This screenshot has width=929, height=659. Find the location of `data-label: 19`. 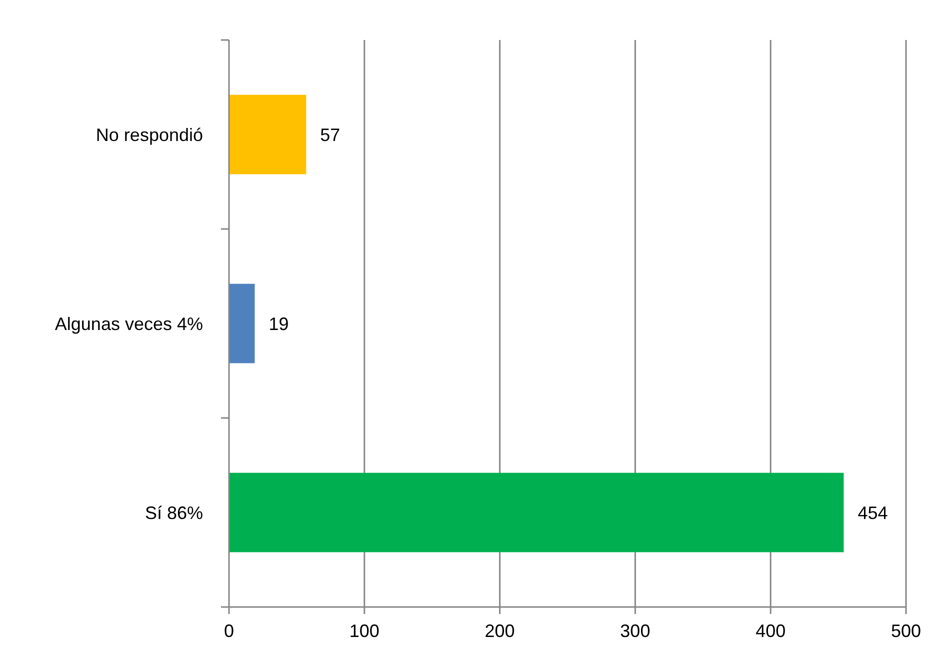

data-label: 19 is located at coordinates (278, 324).